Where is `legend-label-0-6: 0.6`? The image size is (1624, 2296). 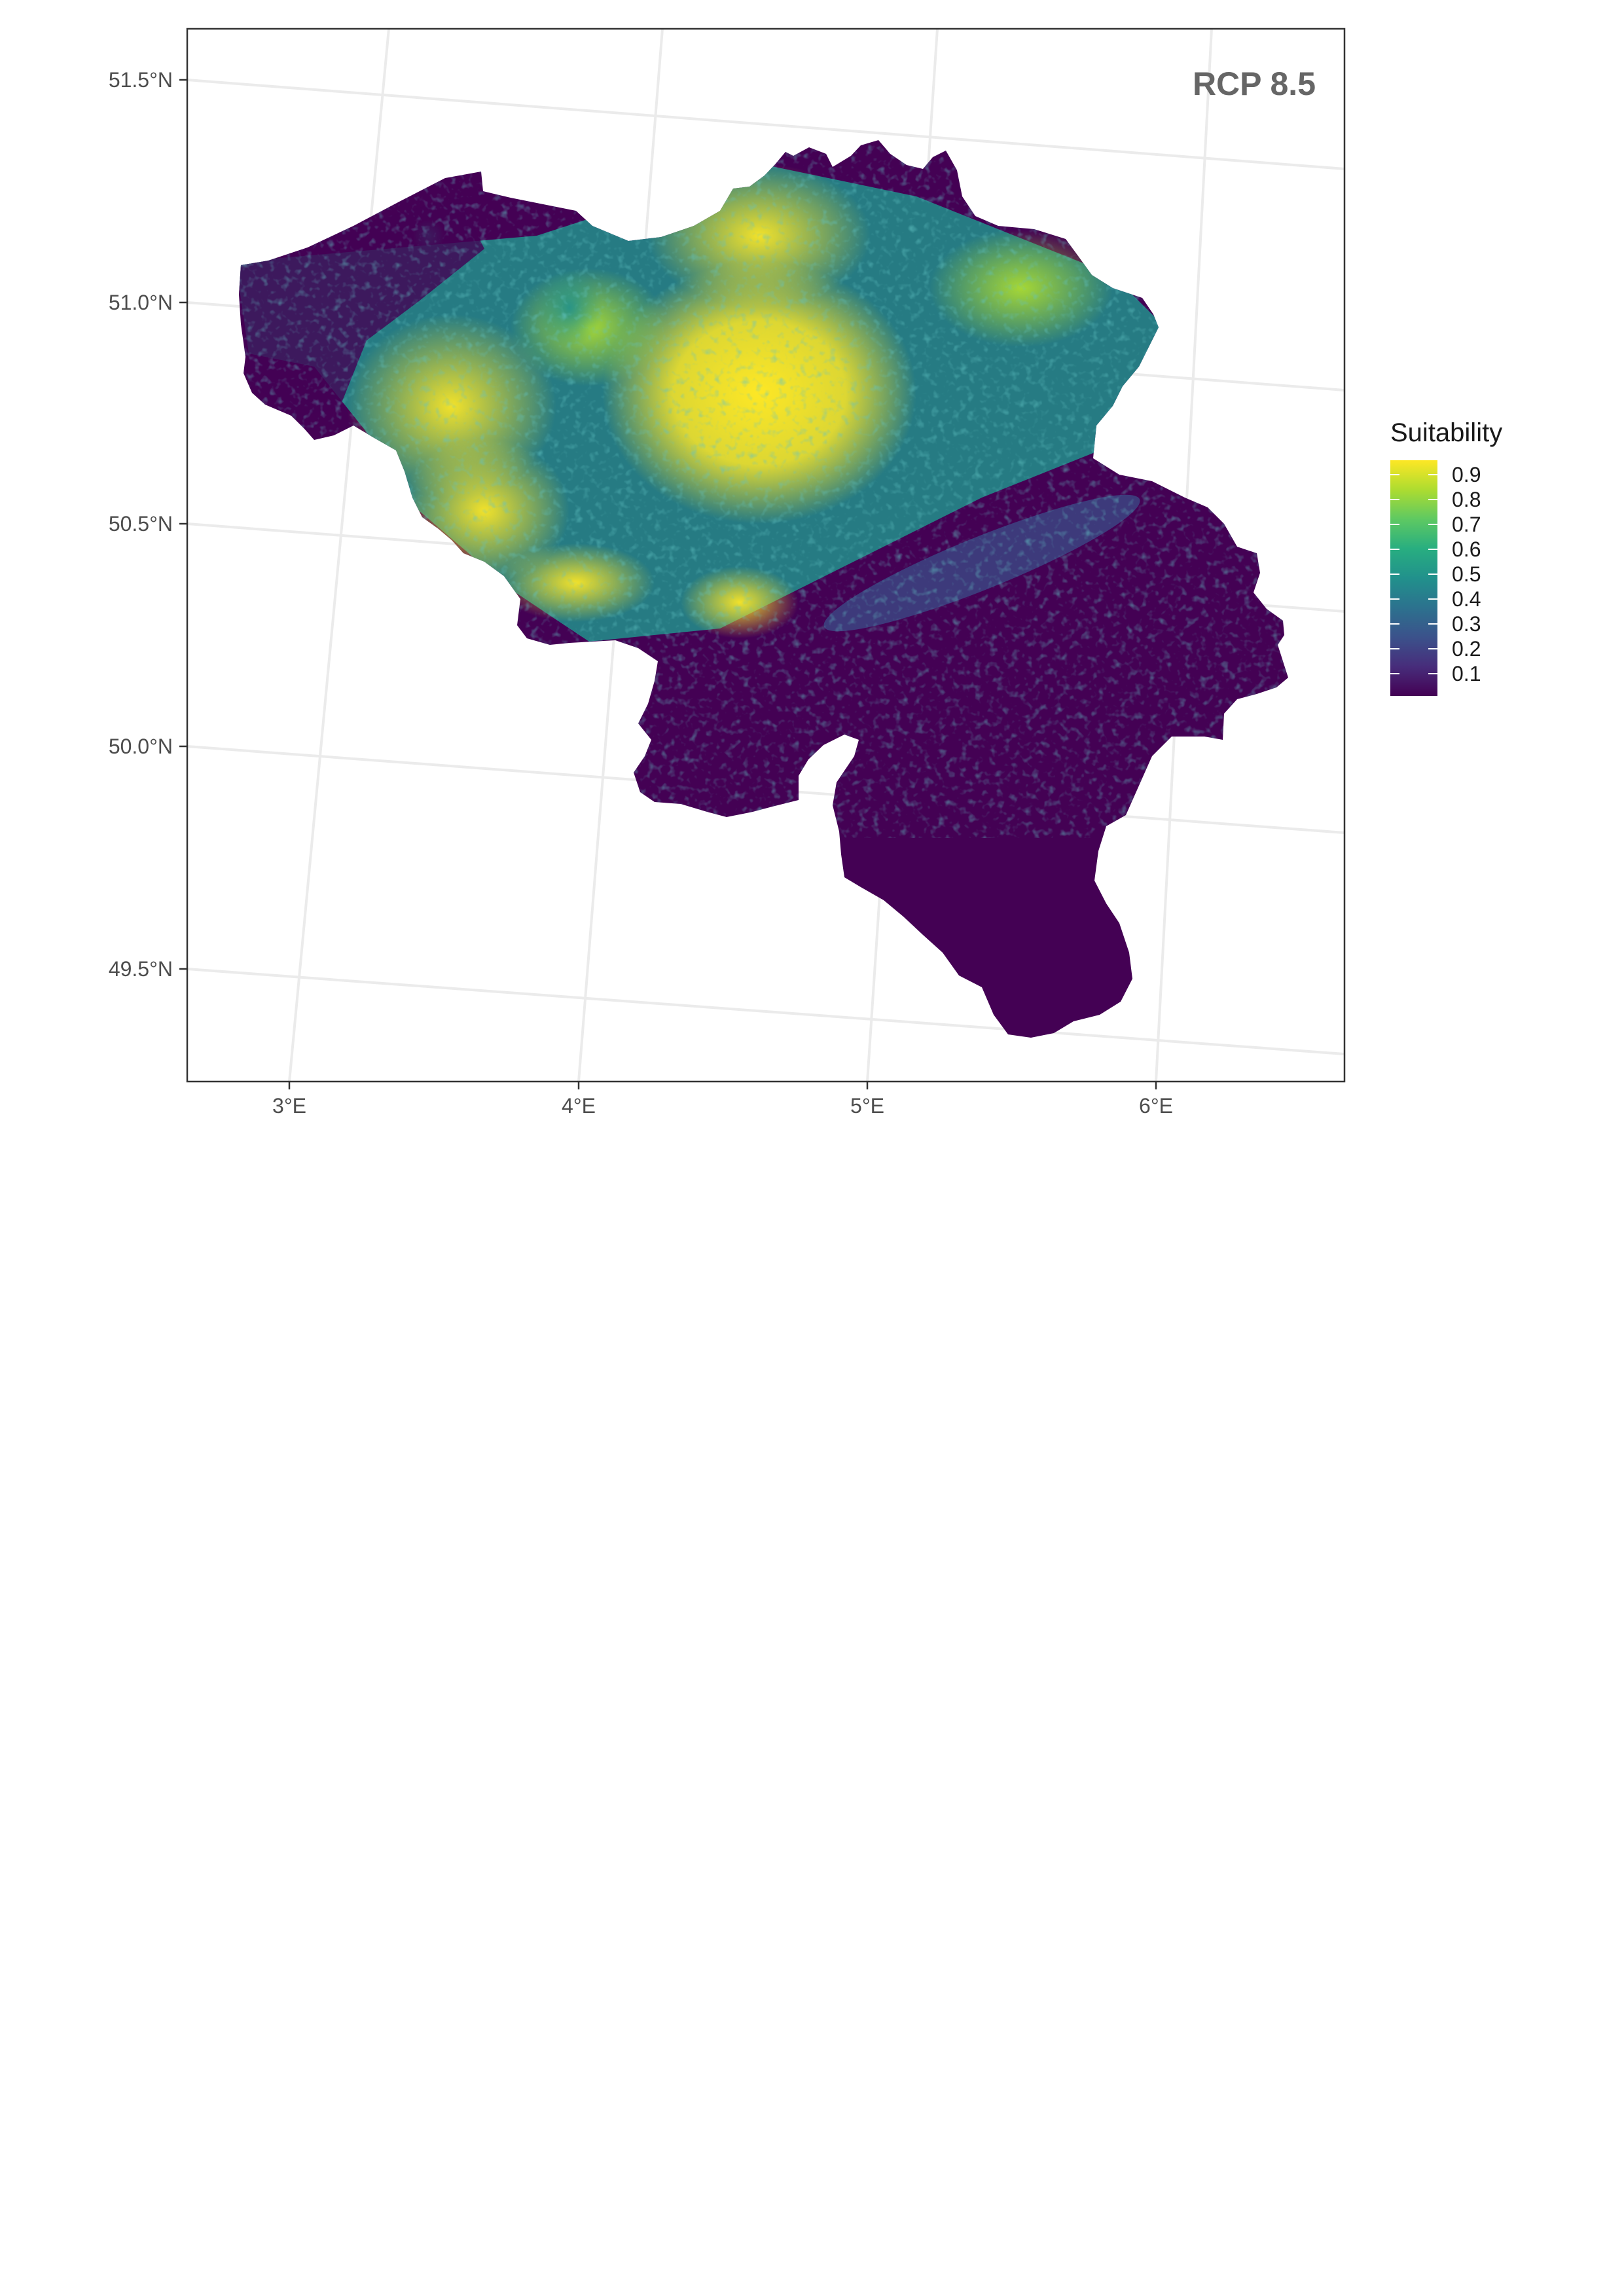
legend-label-0-6: 0.6 is located at coordinates (1466, 549).